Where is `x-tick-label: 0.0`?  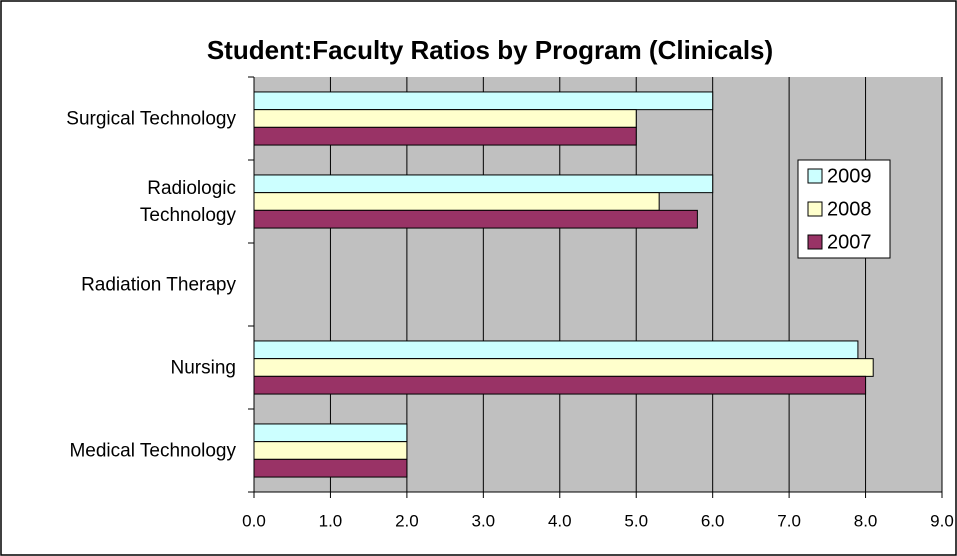
x-tick-label: 0.0 is located at coordinates (254, 520).